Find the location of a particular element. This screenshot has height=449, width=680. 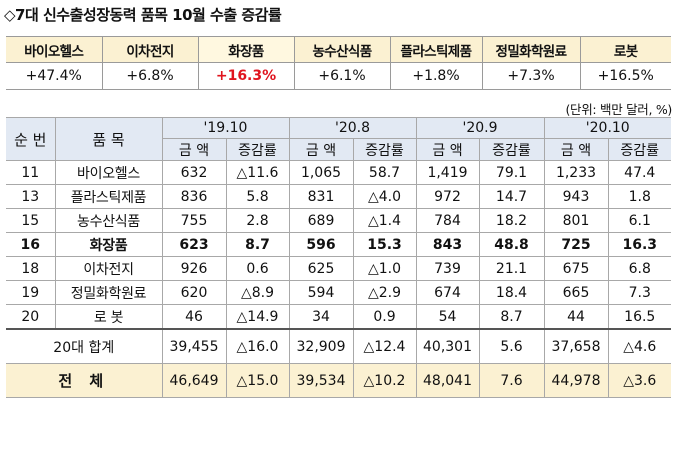

table-cell: 6.8 is located at coordinates (639, 268).